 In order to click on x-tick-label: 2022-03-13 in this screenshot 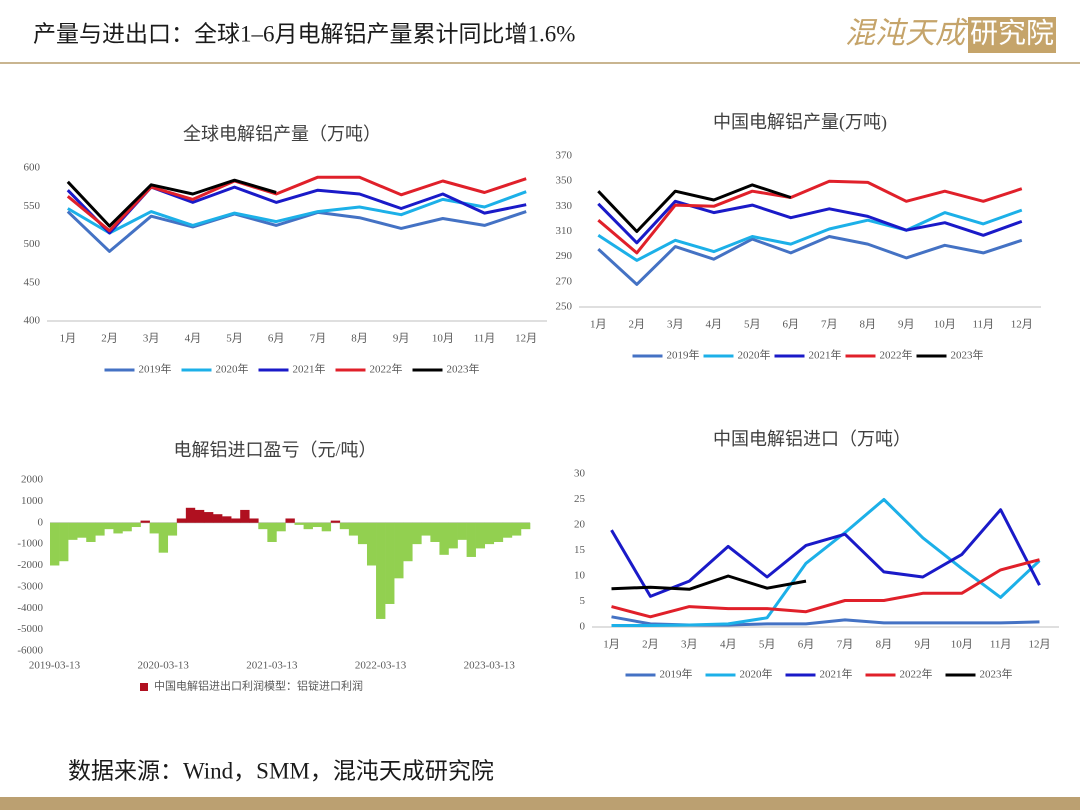, I will do `click(381, 666)`.